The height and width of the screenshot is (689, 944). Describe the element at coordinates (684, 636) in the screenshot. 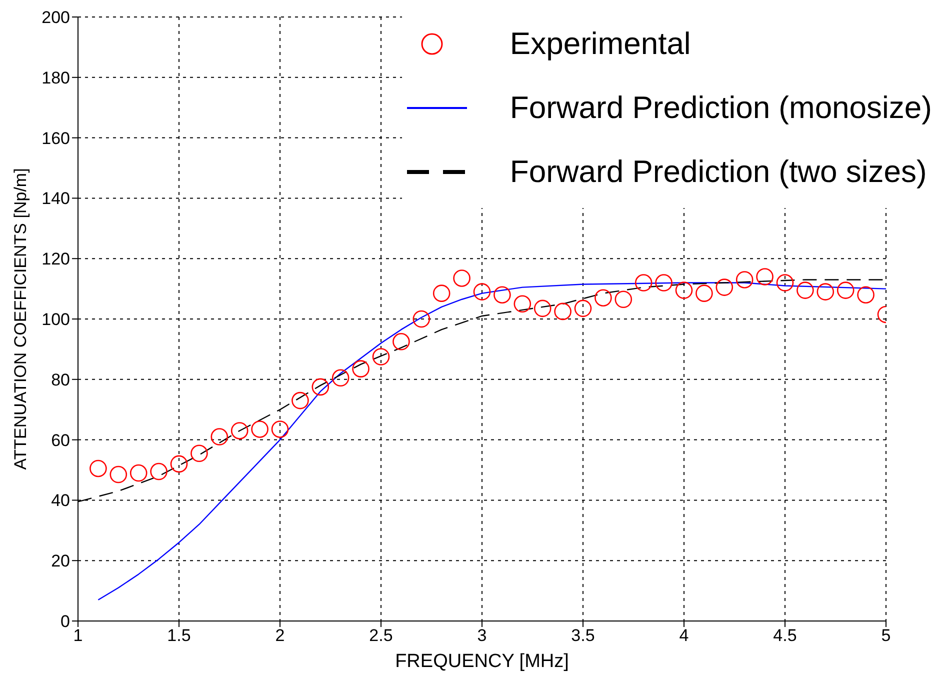

I see `x-tick-label: 4` at that location.